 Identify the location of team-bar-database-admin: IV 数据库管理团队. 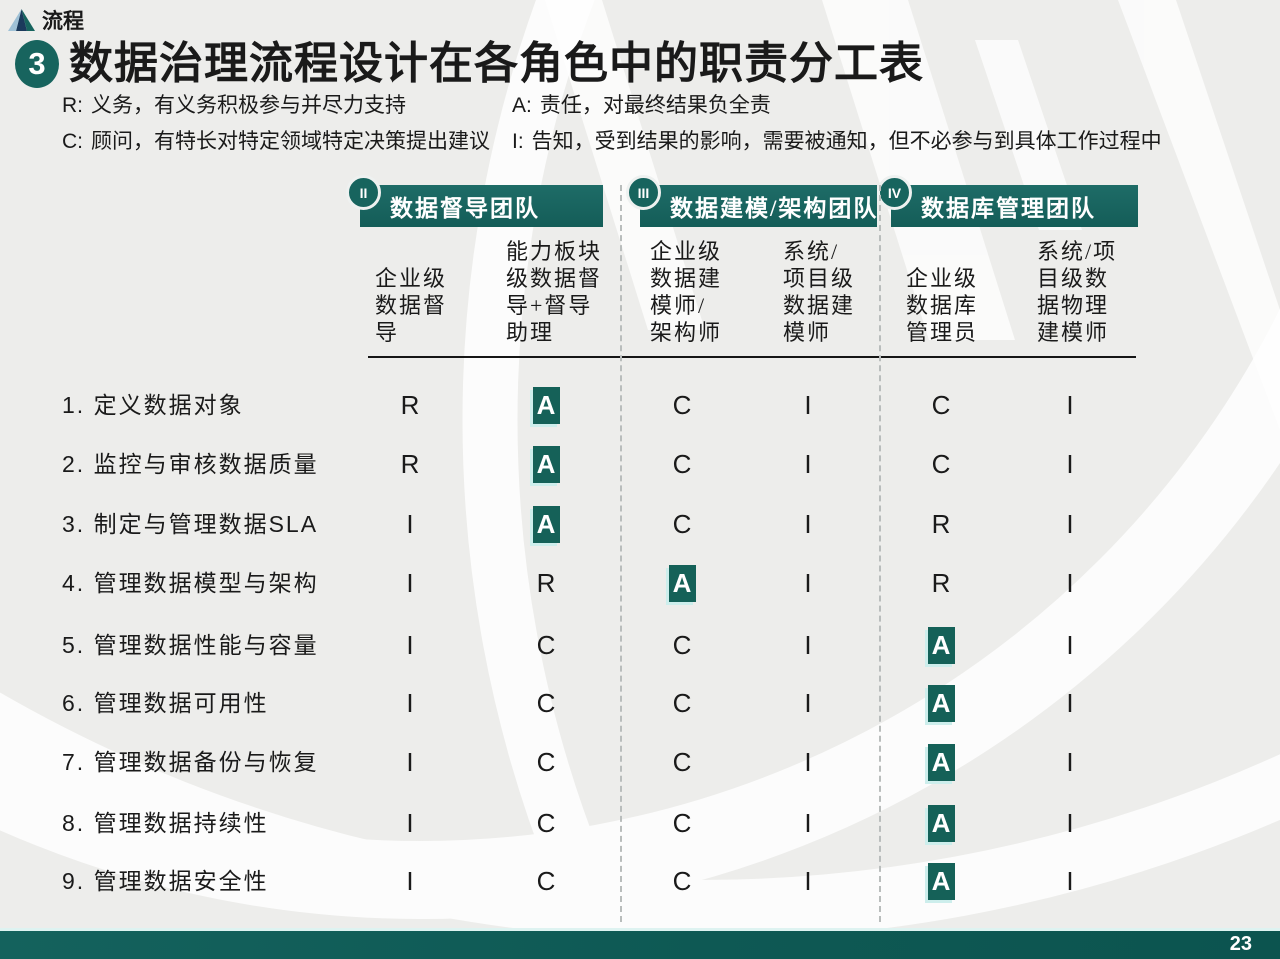
(1007, 201).